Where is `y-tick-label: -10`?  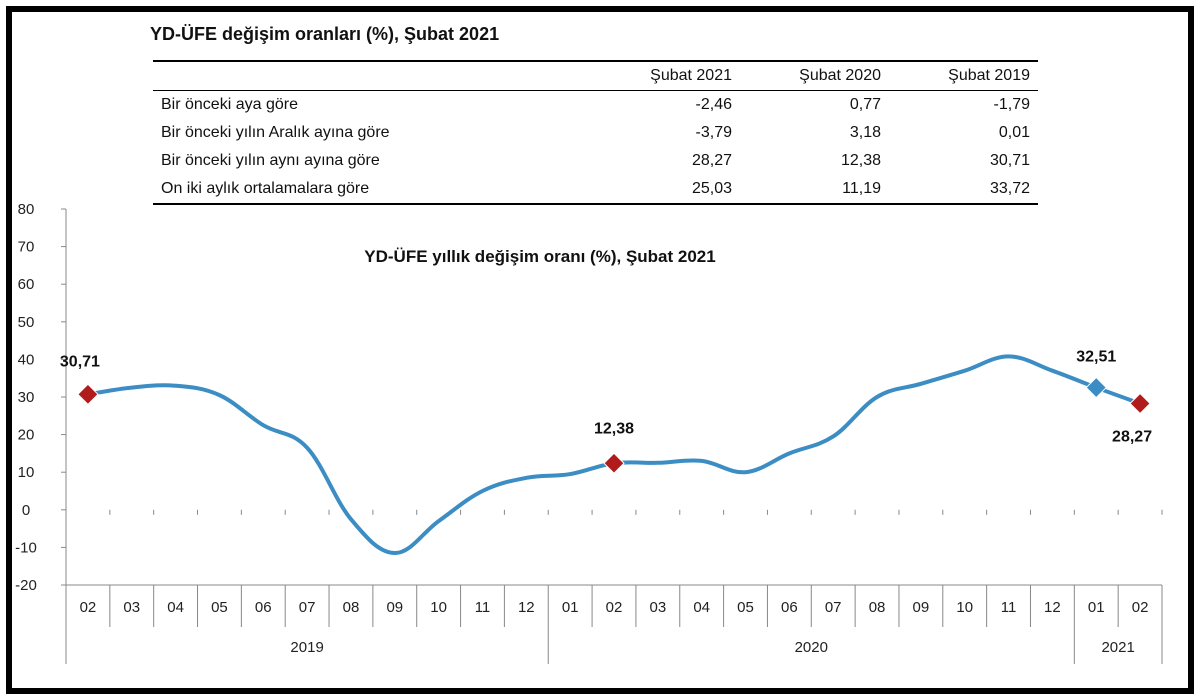 y-tick-label: -10 is located at coordinates (26, 547).